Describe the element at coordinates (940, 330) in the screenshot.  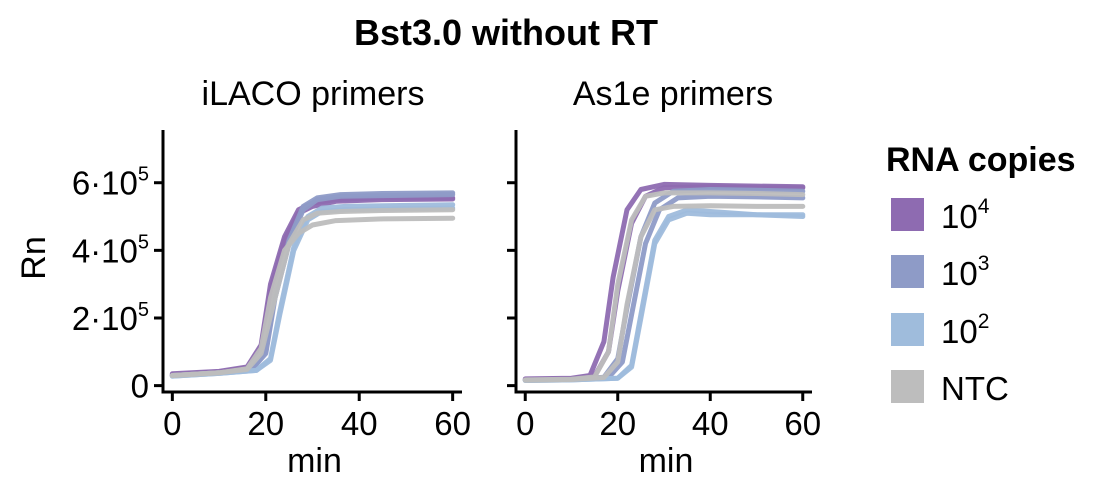
I see `legend-item: 102` at that location.